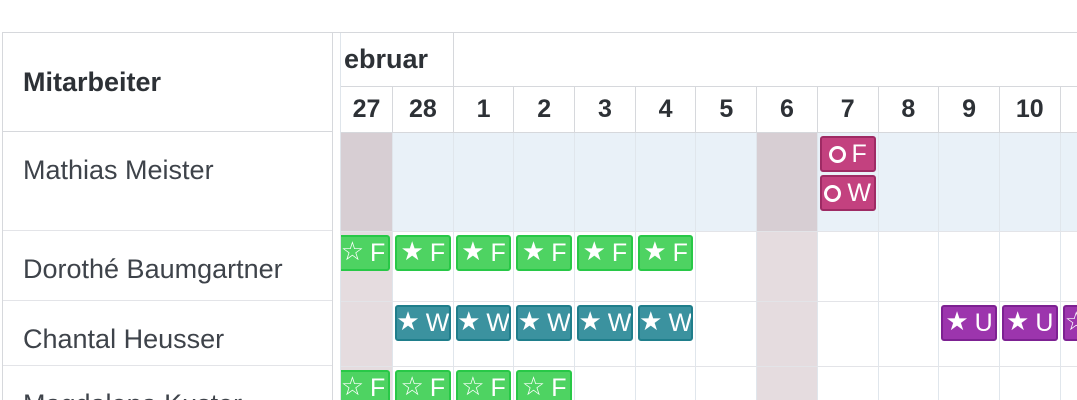 The width and height of the screenshot is (1077, 400). Describe the element at coordinates (833, 193) in the screenshot. I see `circle-outline-icon` at that location.